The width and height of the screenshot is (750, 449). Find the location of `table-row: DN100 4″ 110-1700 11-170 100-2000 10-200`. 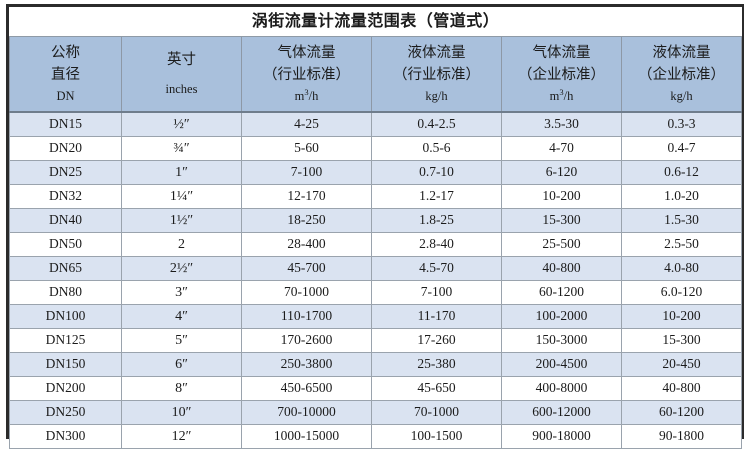

table-row: DN100 4″ 110-1700 11-170 100-2000 10-200 is located at coordinates (376, 316).